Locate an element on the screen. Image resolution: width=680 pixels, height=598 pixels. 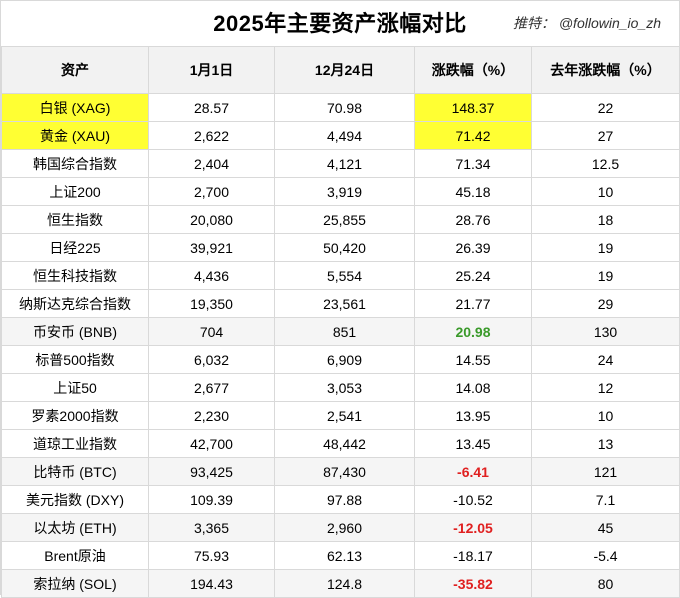
table-row: 标普500指数 6,032 6,909 14.55 24 is located at coordinates (340, 359).